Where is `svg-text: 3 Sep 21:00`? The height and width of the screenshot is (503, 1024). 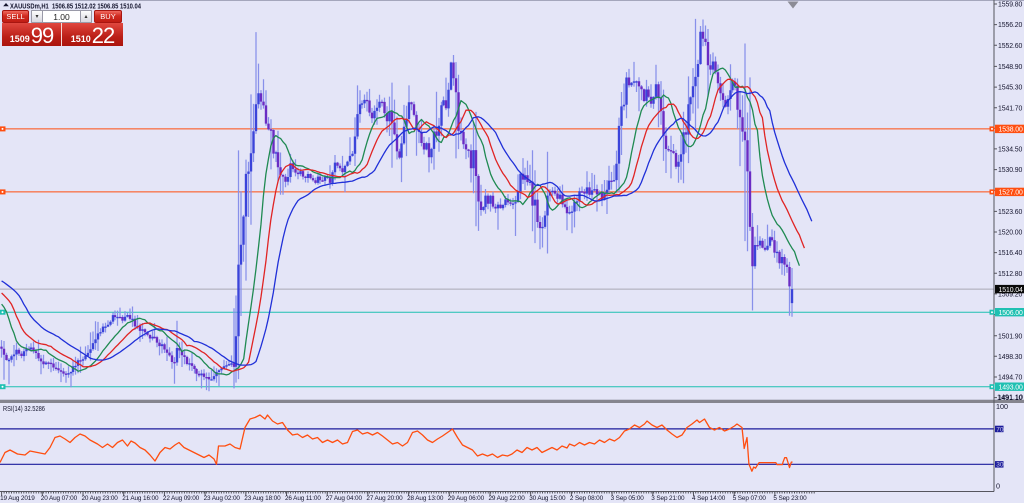
svg-text: 3 Sep 21:00 is located at coordinates (668, 498).